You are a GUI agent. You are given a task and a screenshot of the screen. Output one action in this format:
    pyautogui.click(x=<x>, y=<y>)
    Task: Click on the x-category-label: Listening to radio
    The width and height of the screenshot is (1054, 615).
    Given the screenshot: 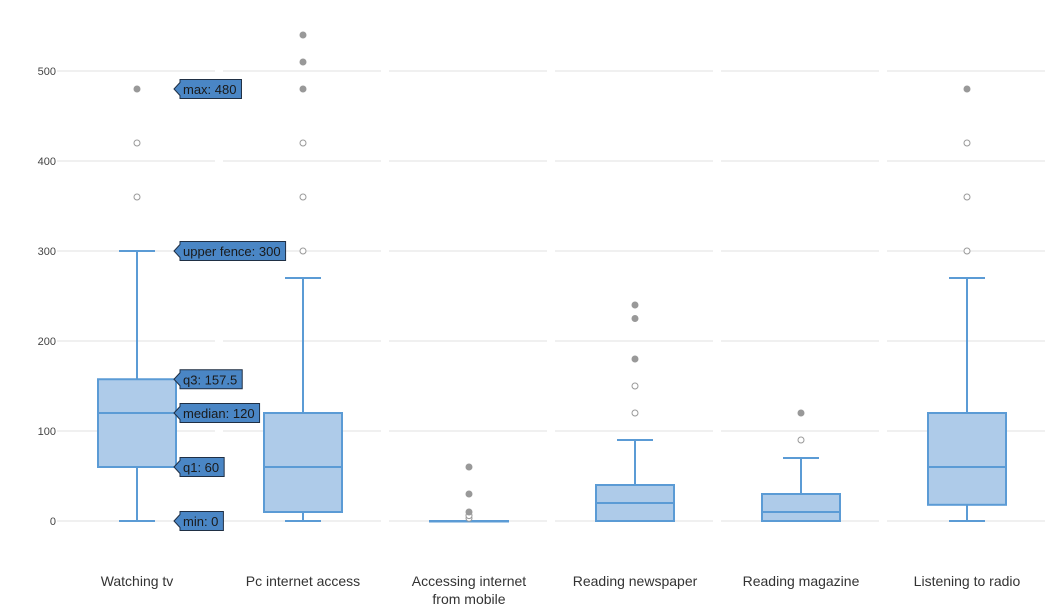 What is the action you would take?
    pyautogui.click(x=967, y=581)
    